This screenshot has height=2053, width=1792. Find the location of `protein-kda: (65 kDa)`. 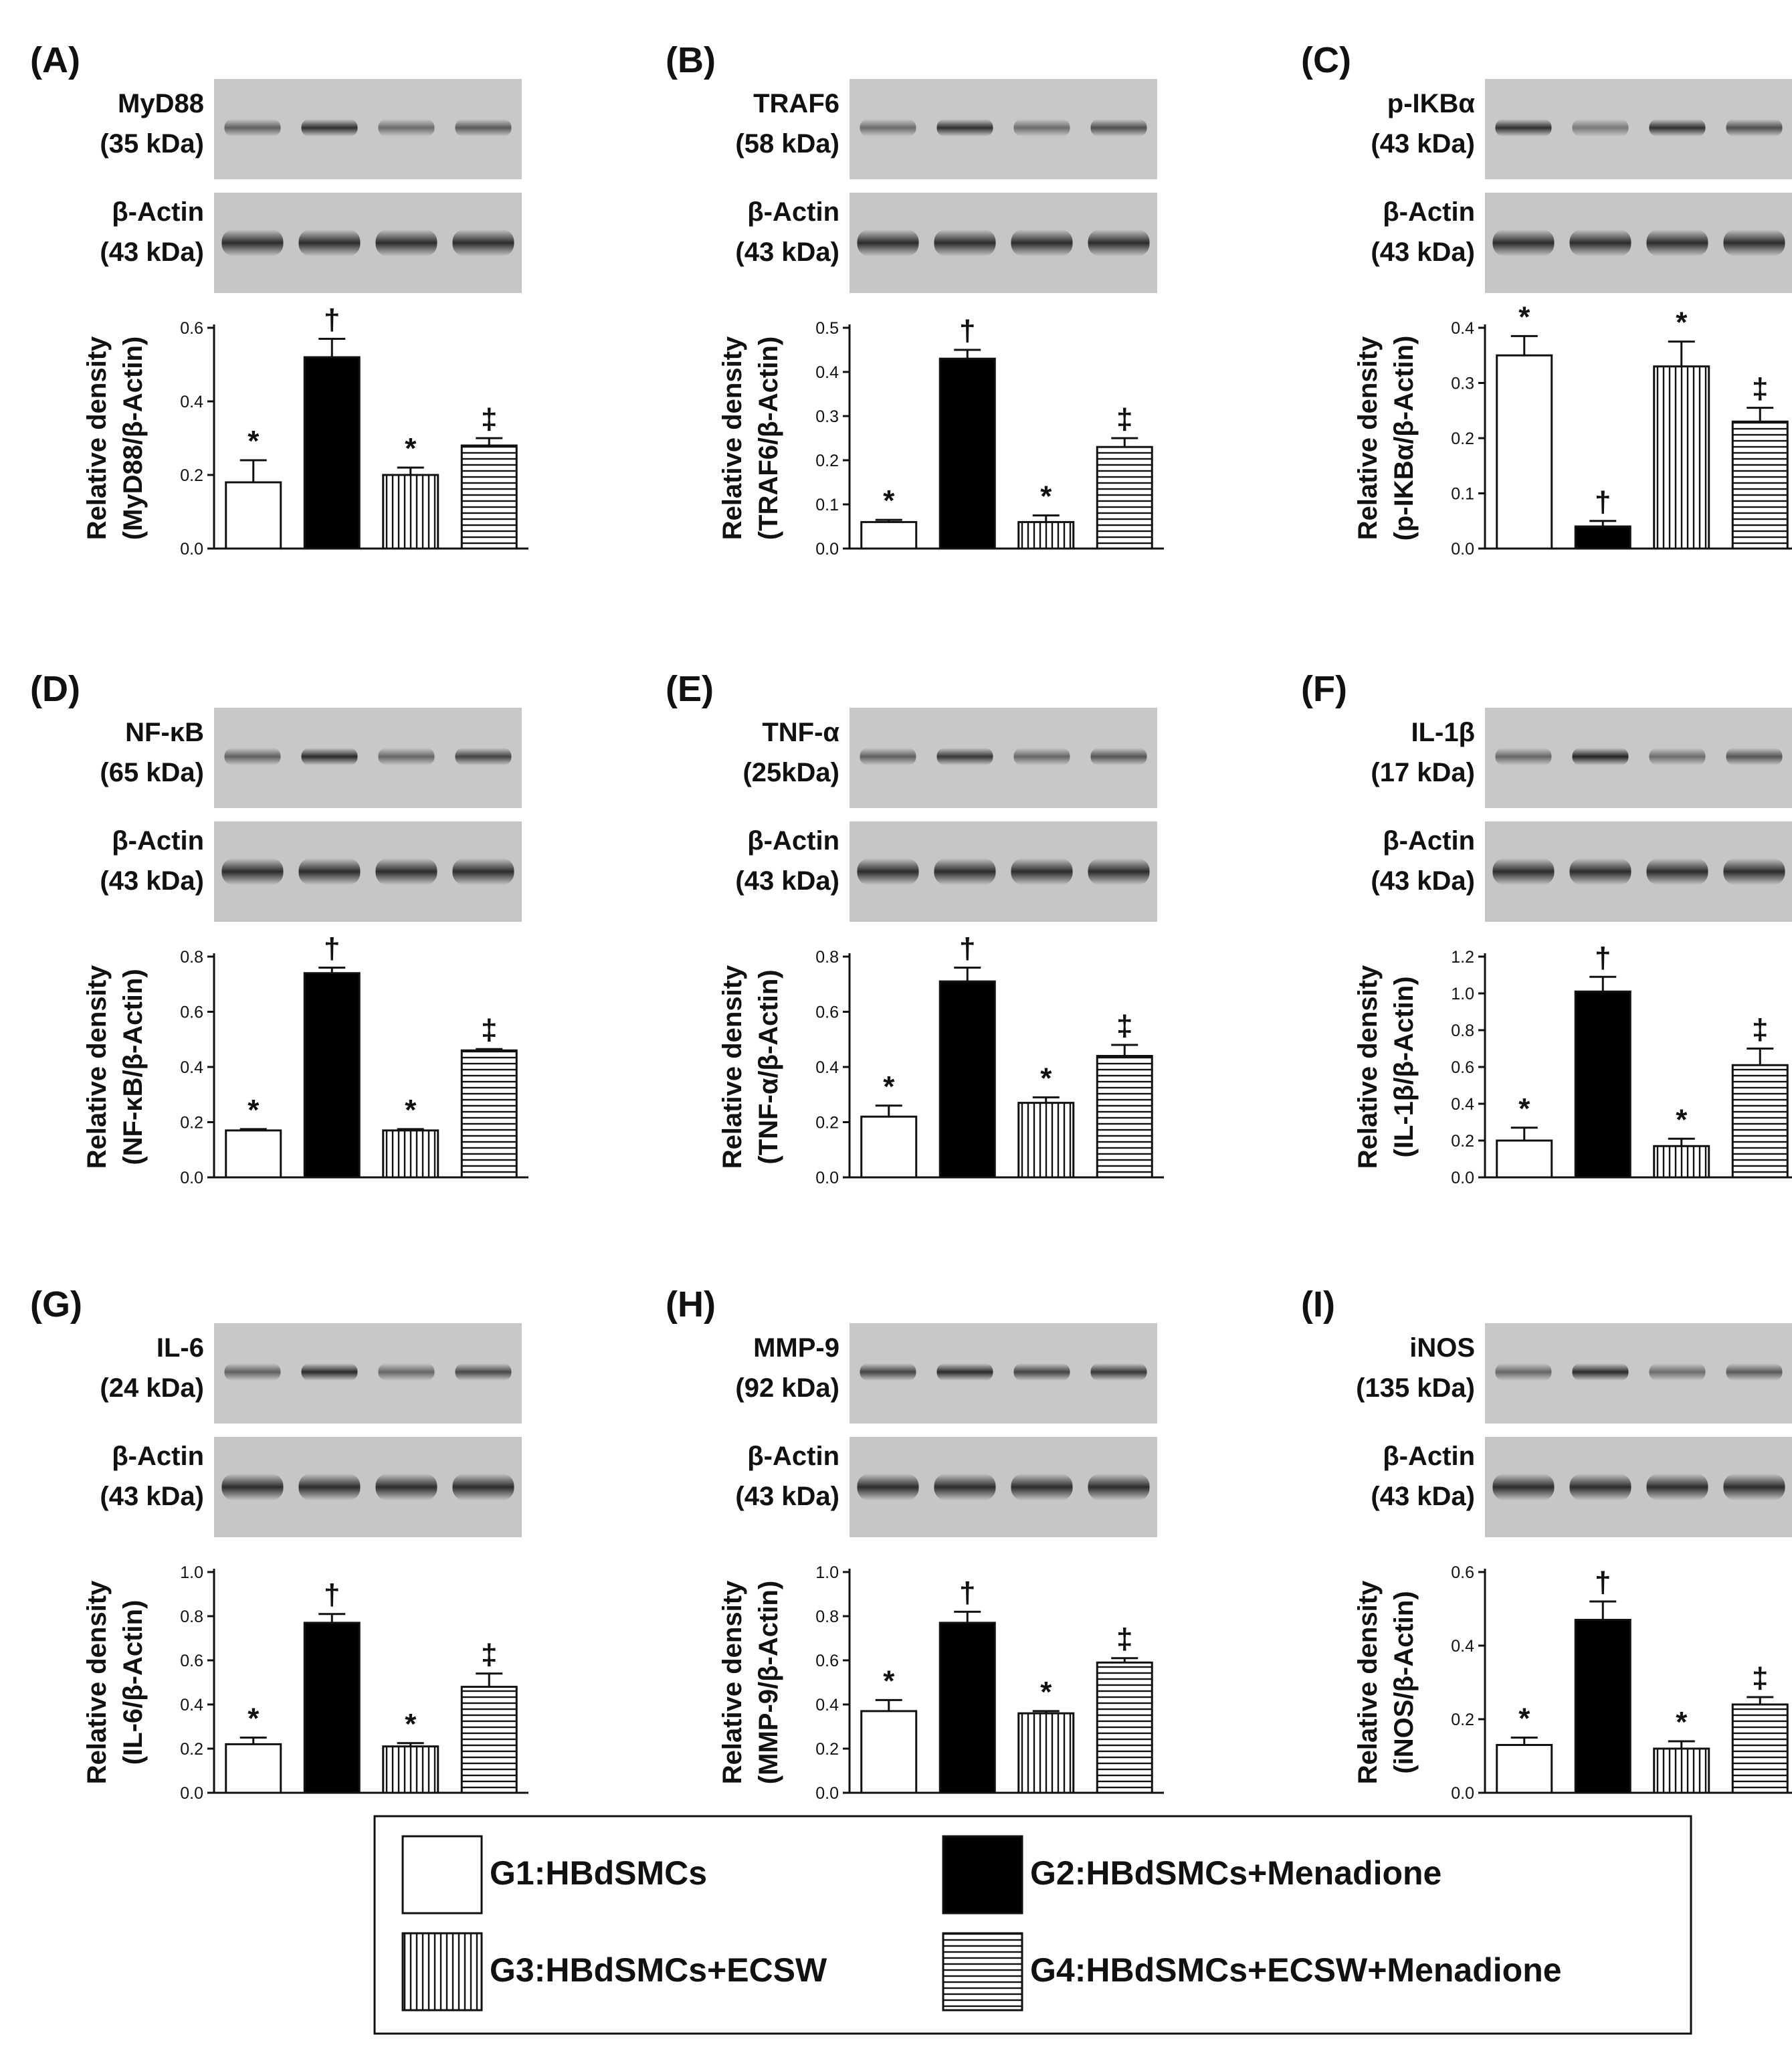

protein-kda: (65 kDa) is located at coordinates (152, 772).